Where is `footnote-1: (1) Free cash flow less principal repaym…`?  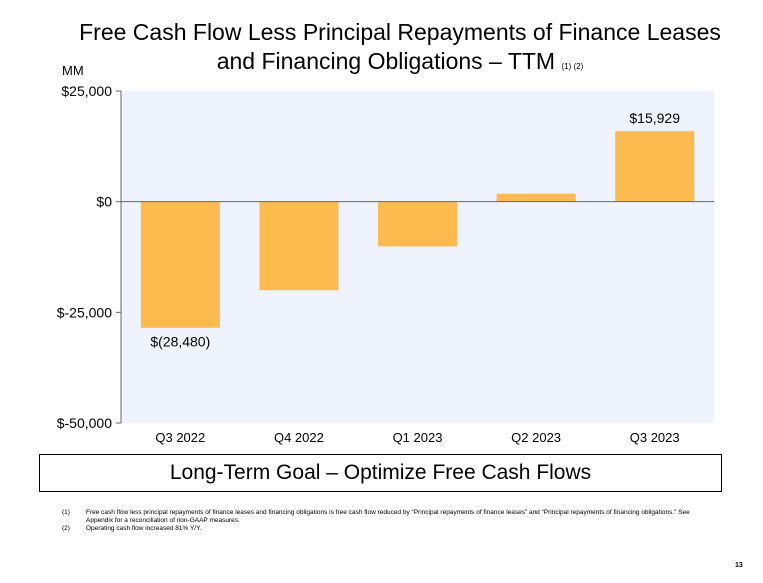
footnote-1: (1) Free cash flow less principal repaym… is located at coordinates (384, 517).